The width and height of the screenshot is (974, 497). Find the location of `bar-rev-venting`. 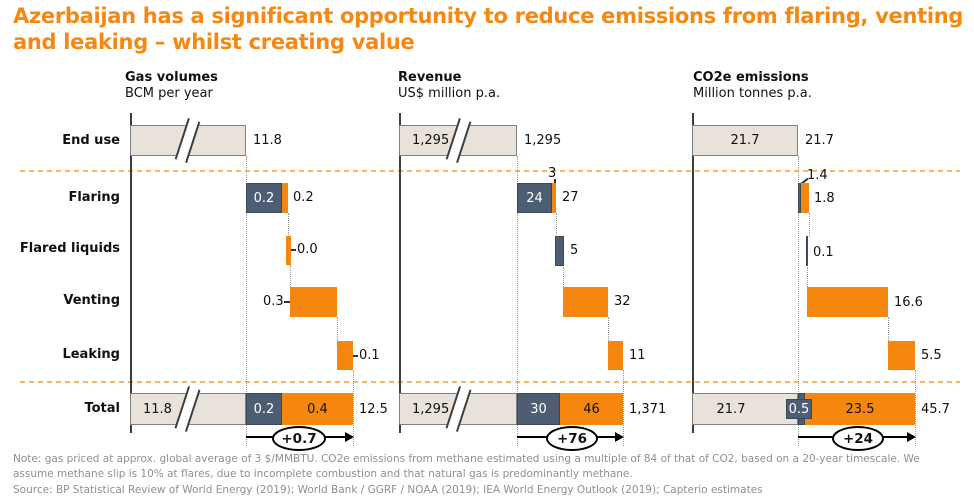

bar-rev-venting is located at coordinates (585, 302).